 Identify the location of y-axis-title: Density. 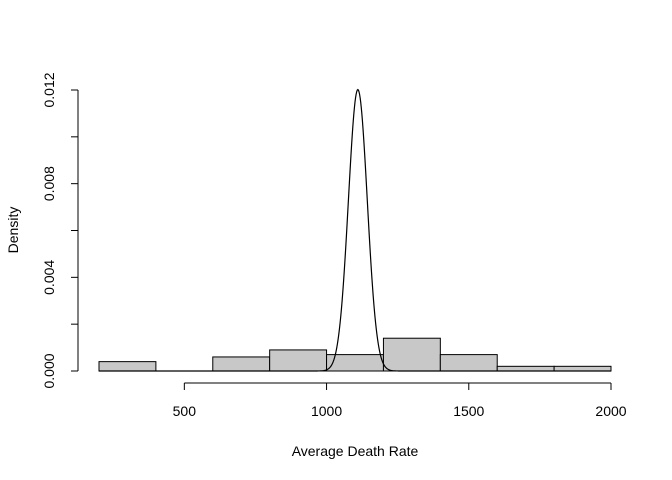
(13, 230).